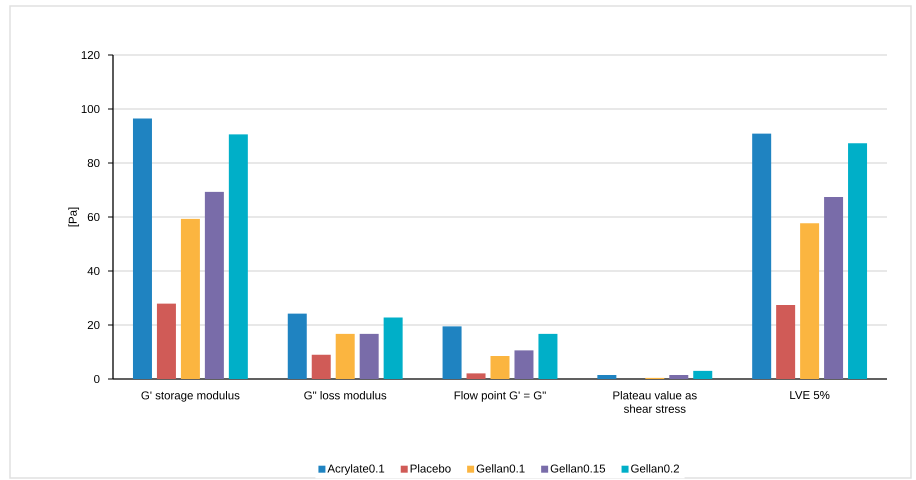  What do you see at coordinates (578, 468) in the screenshot?
I see `legend-label: Gellan0.15` at bounding box center [578, 468].